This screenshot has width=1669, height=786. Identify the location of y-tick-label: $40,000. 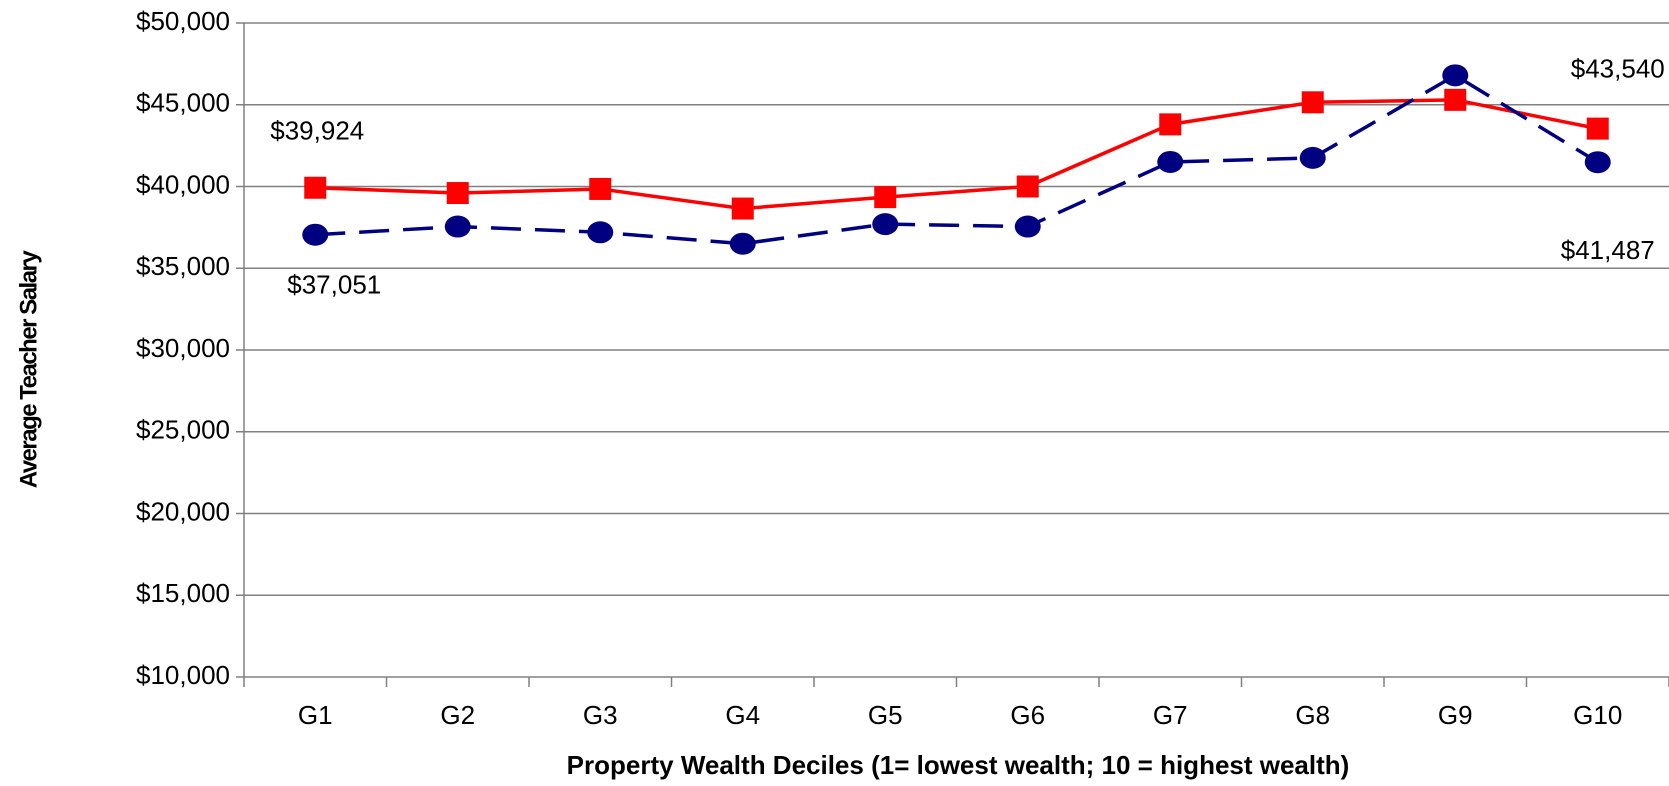
(183, 184).